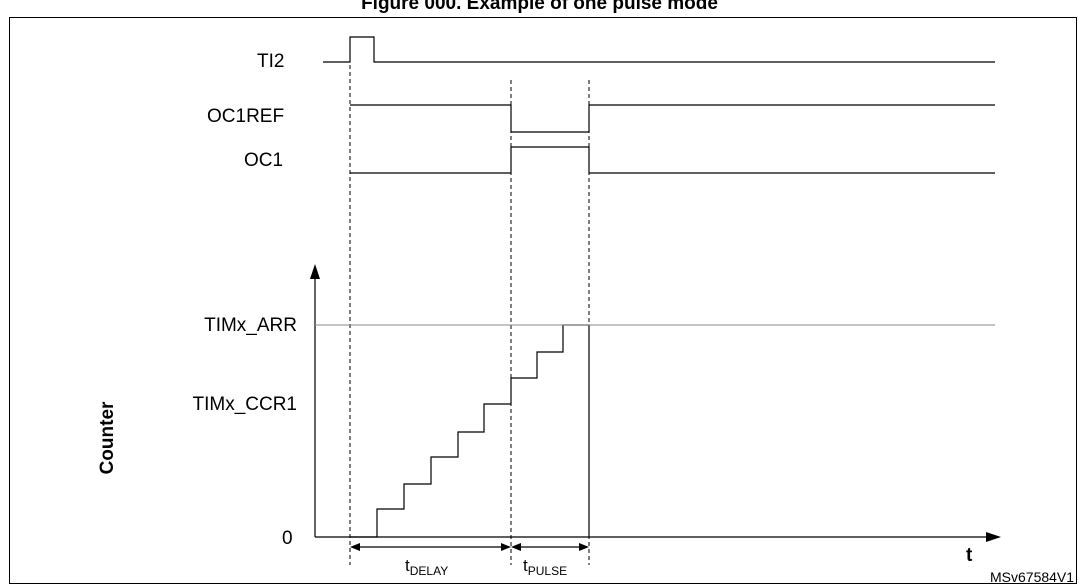 This screenshot has height=586, width=1079. Describe the element at coordinates (516, 547) in the screenshot. I see `pulse-arrow-left` at that location.